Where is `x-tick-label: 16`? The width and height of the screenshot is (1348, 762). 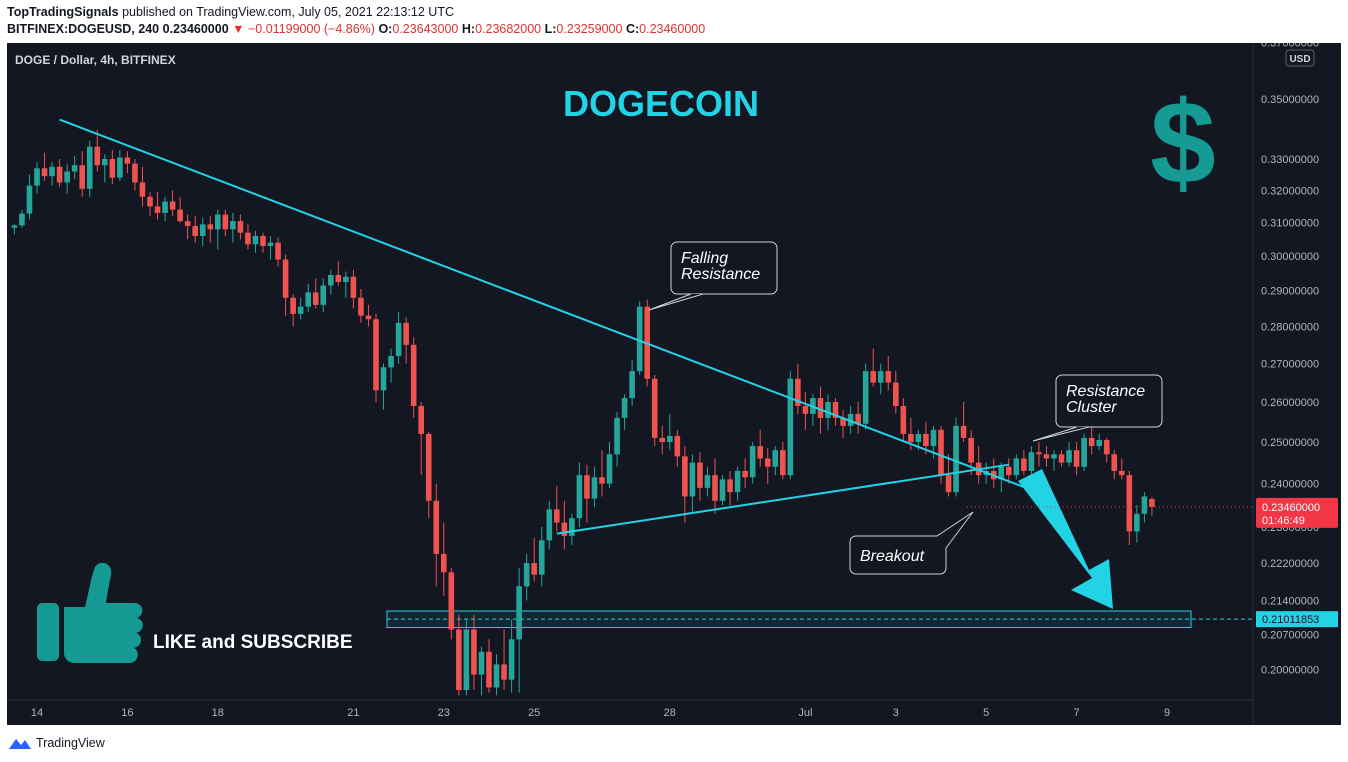
x-tick-label: 16 is located at coordinates (127, 713).